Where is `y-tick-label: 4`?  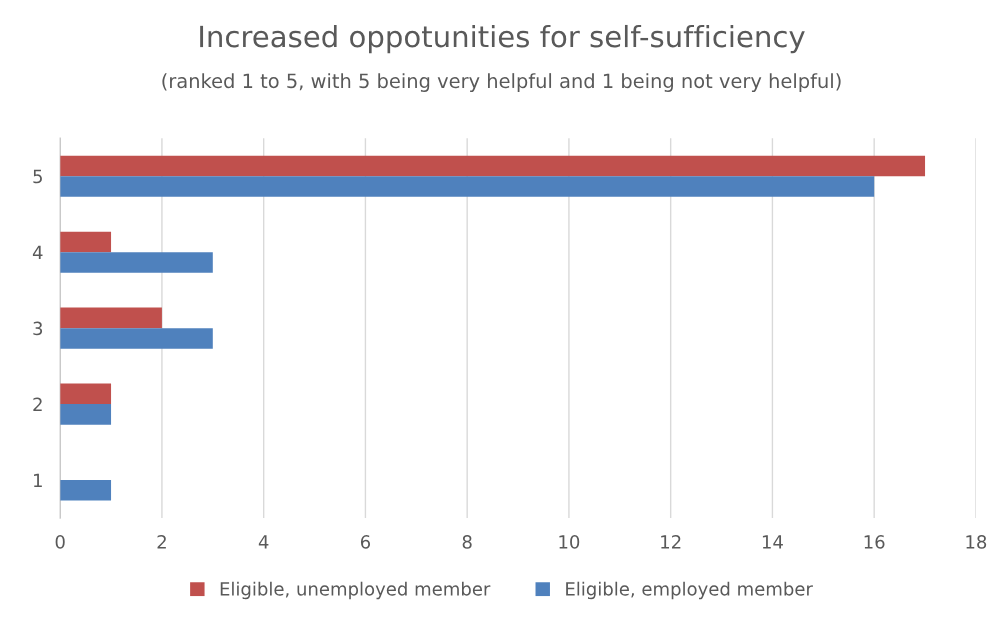
y-tick-label: 4 is located at coordinates (37, 252).